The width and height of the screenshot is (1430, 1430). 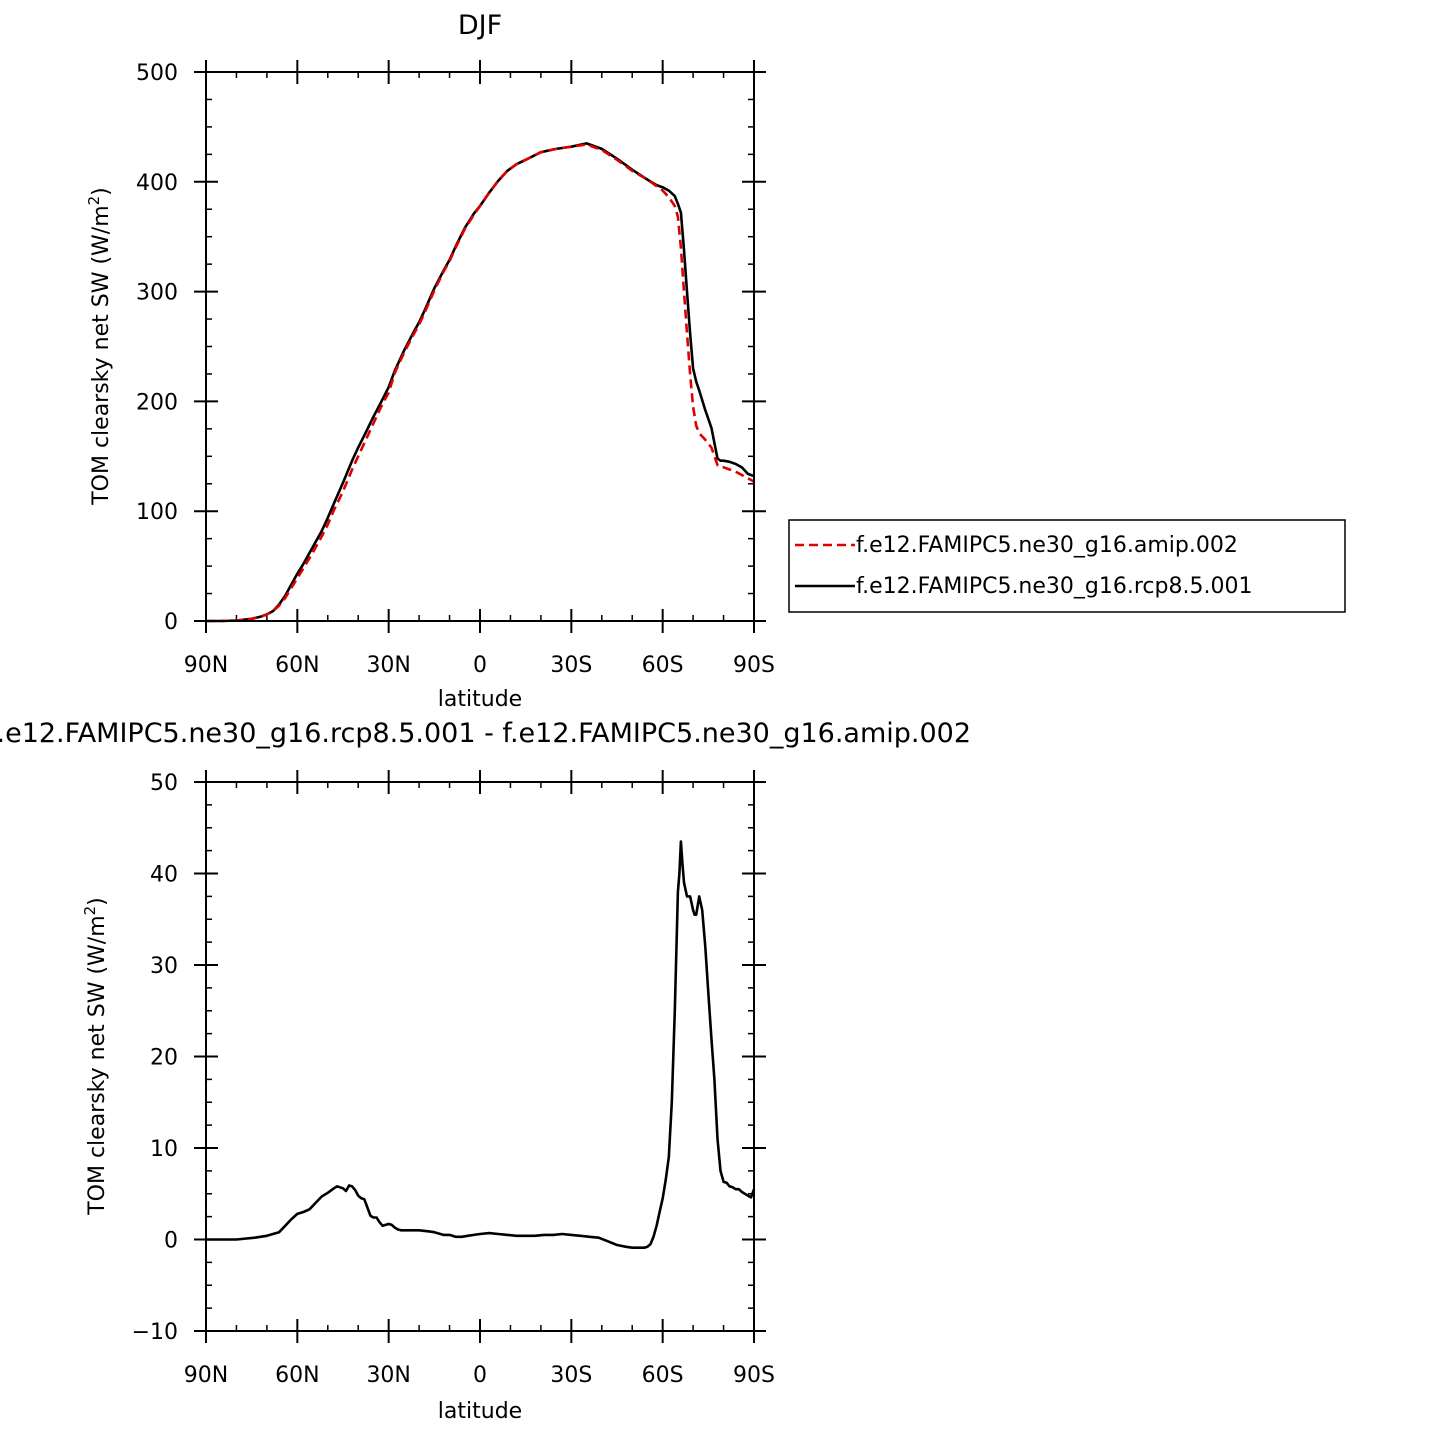 I want to click on top-y-axis-label-end: ), so click(x=101, y=191).